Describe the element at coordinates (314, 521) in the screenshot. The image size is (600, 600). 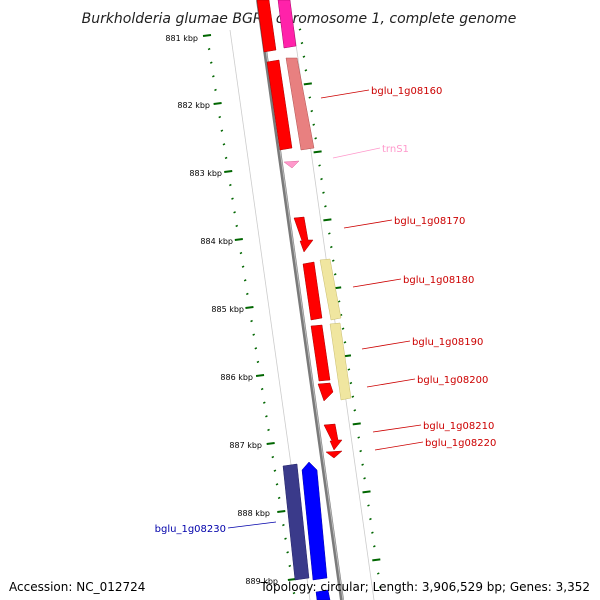
I see `gene-feature-blue` at that location.